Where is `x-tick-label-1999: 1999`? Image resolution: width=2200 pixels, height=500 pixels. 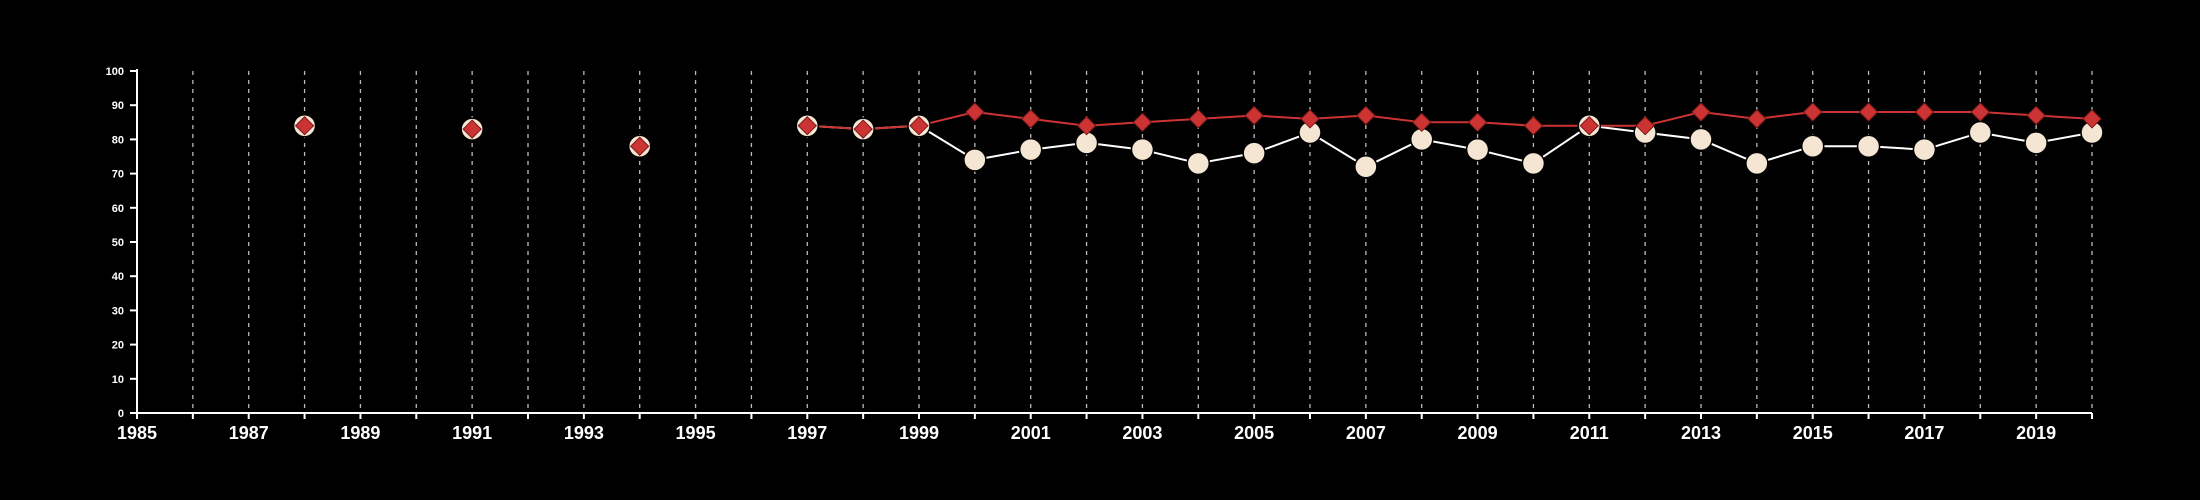
x-tick-label-1999: 1999 is located at coordinates (919, 433).